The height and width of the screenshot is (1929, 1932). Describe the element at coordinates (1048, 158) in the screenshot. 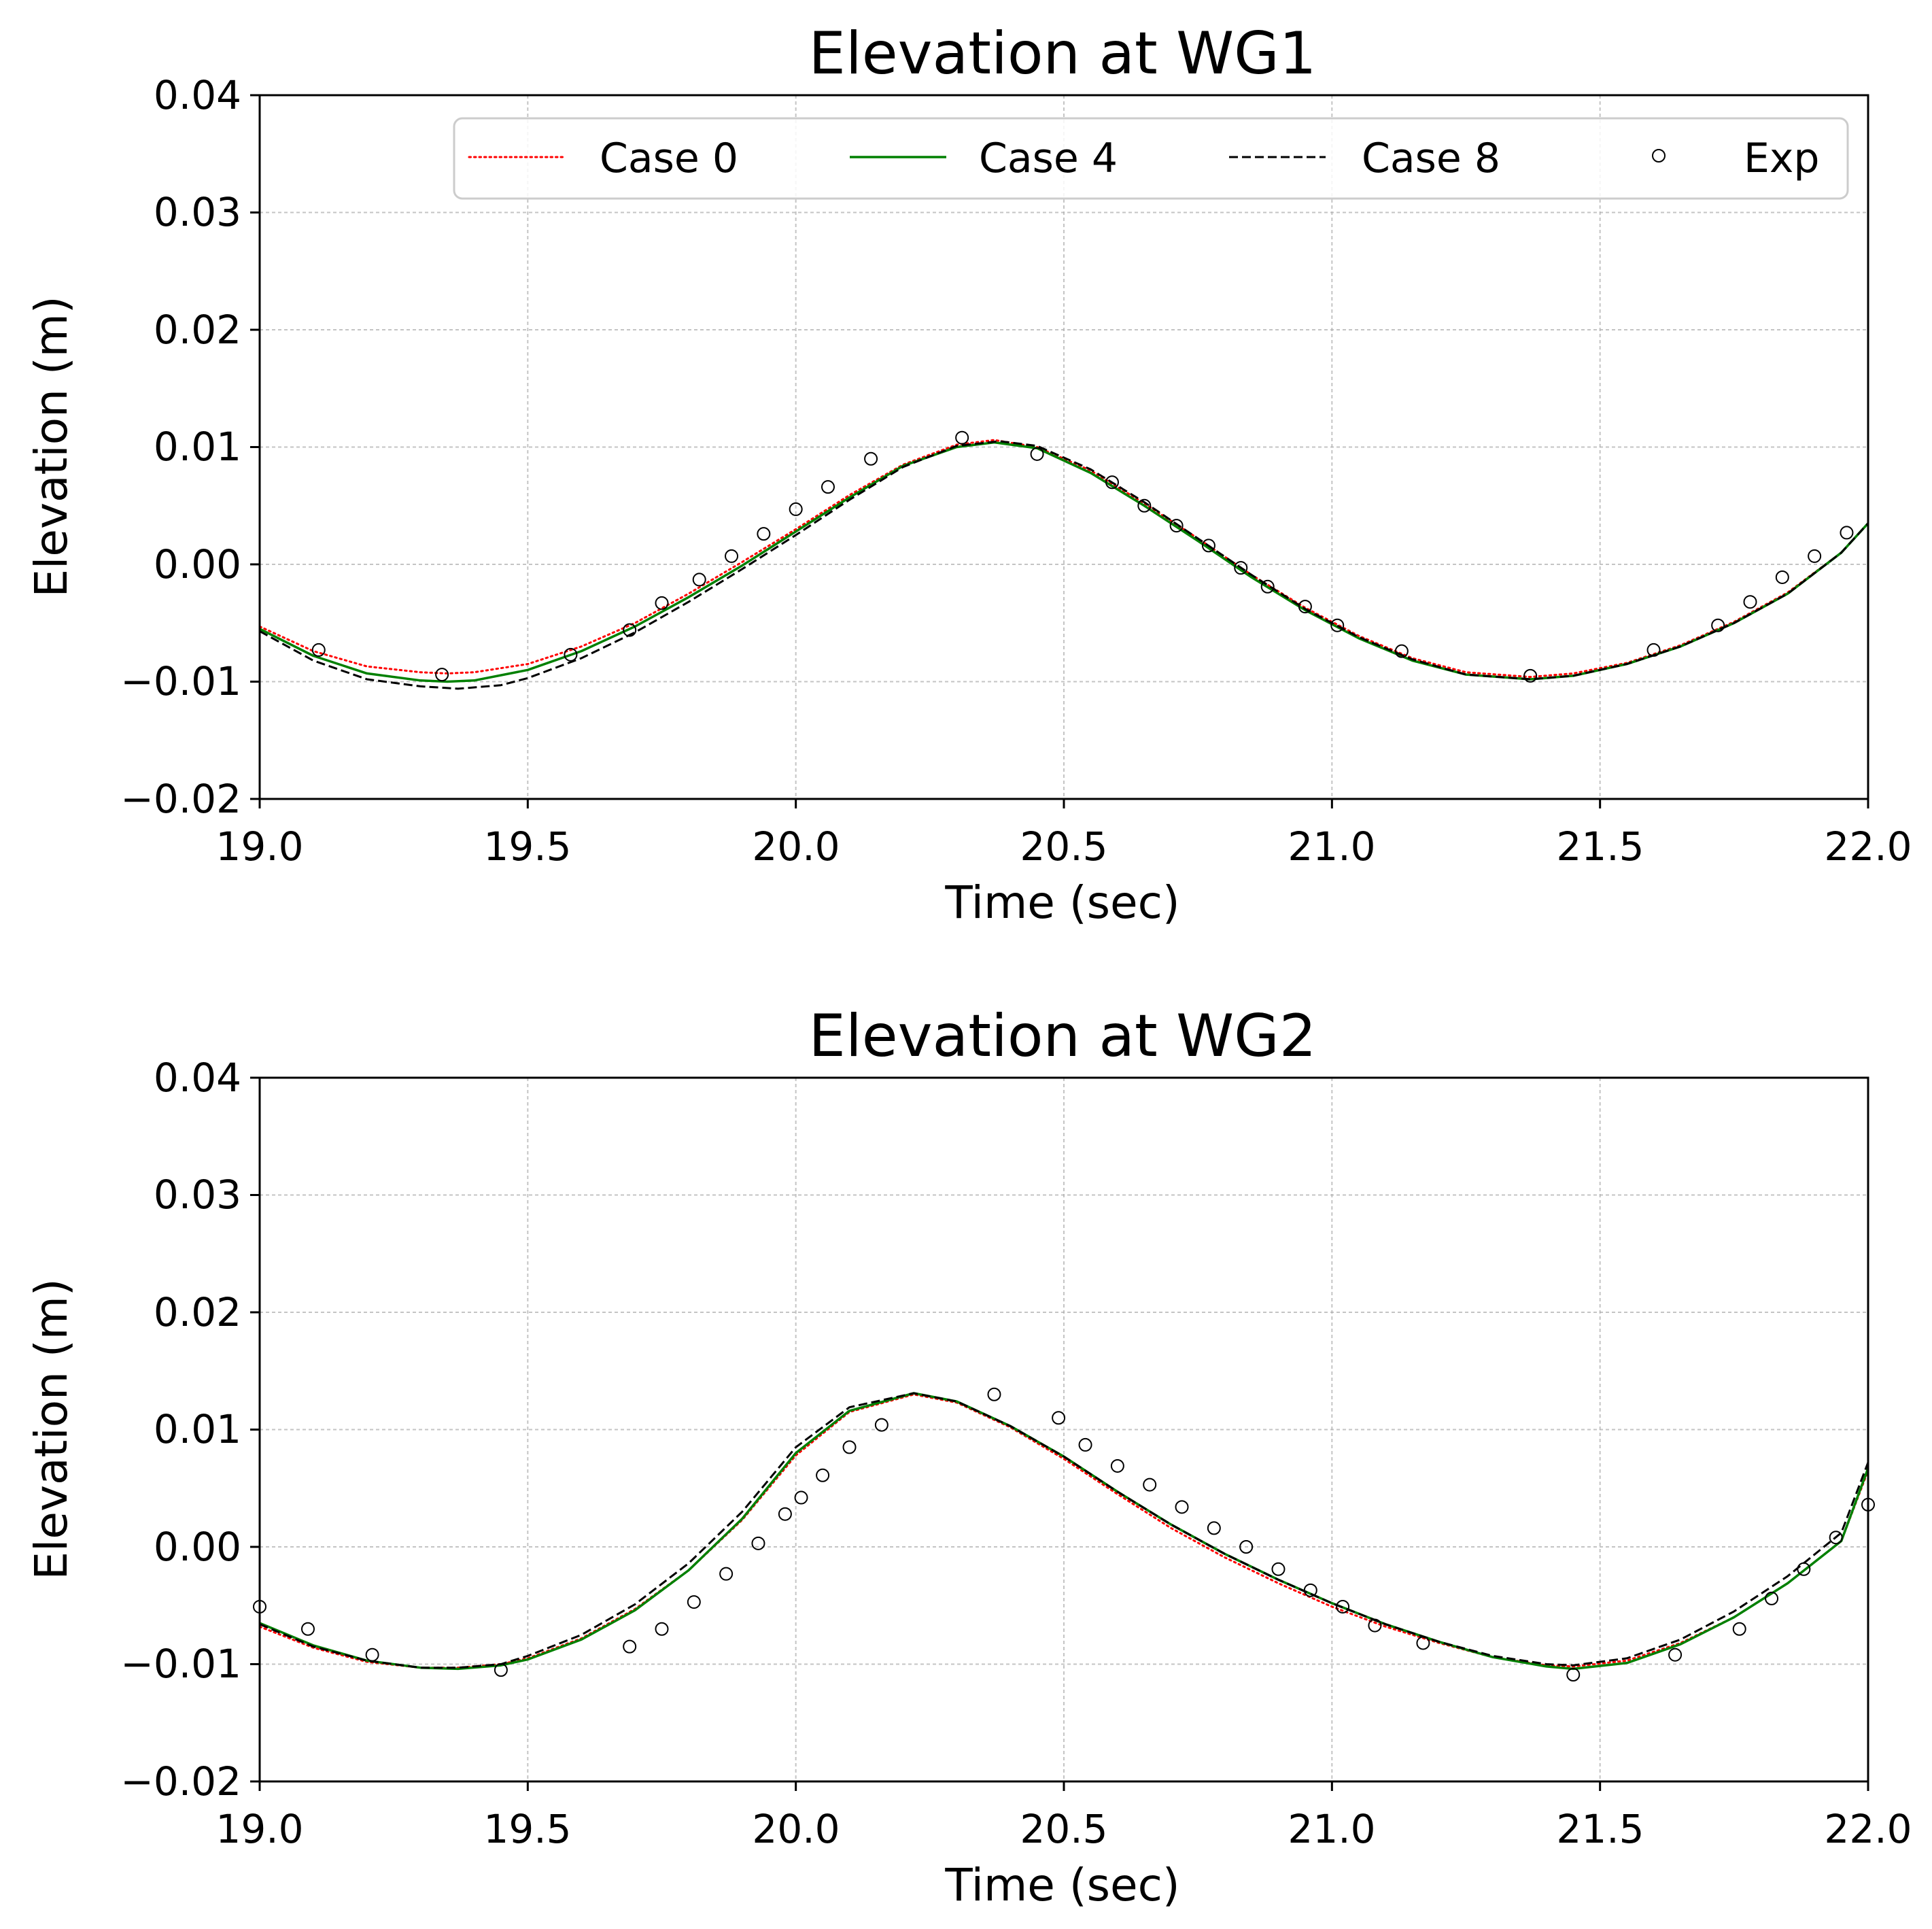

I see `legend-label-case4: Case 4` at that location.